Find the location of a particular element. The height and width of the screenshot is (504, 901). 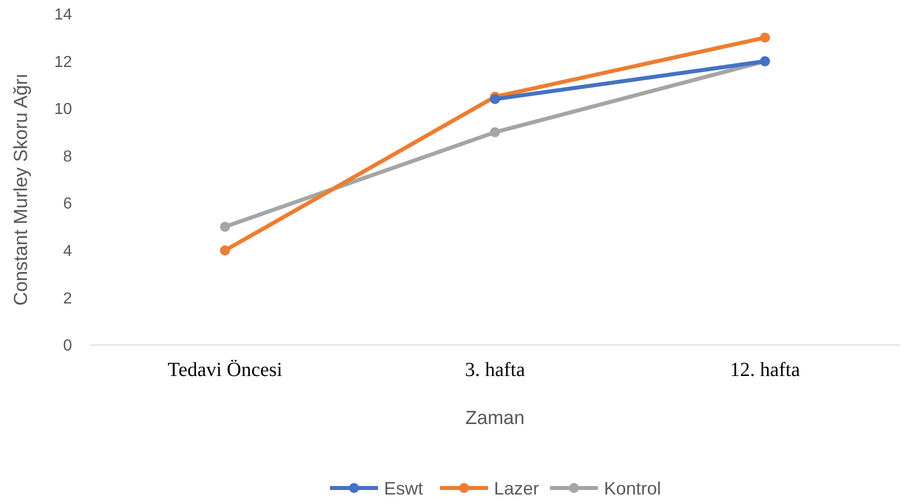

legend-label: Lazer is located at coordinates (517, 488).